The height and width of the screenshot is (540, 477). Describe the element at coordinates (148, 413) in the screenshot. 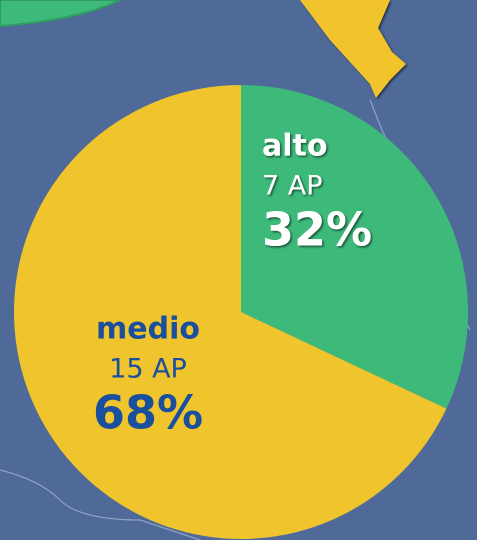

I see `value-label: 68%` at that location.